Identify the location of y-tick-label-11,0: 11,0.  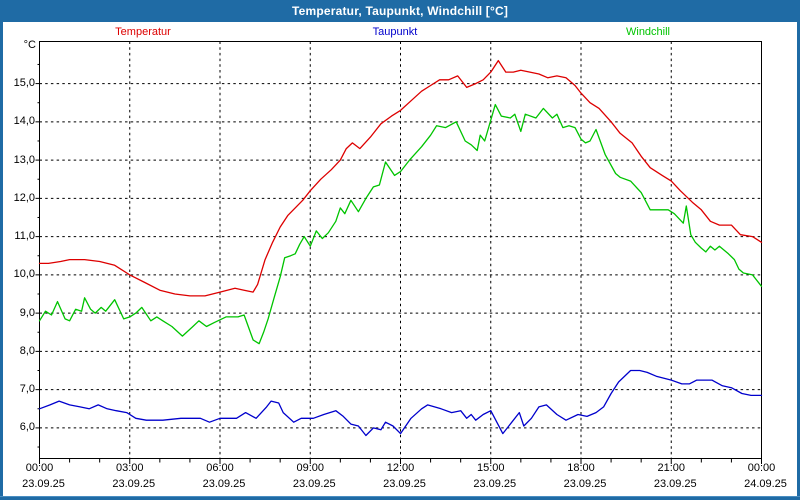
(24, 236).